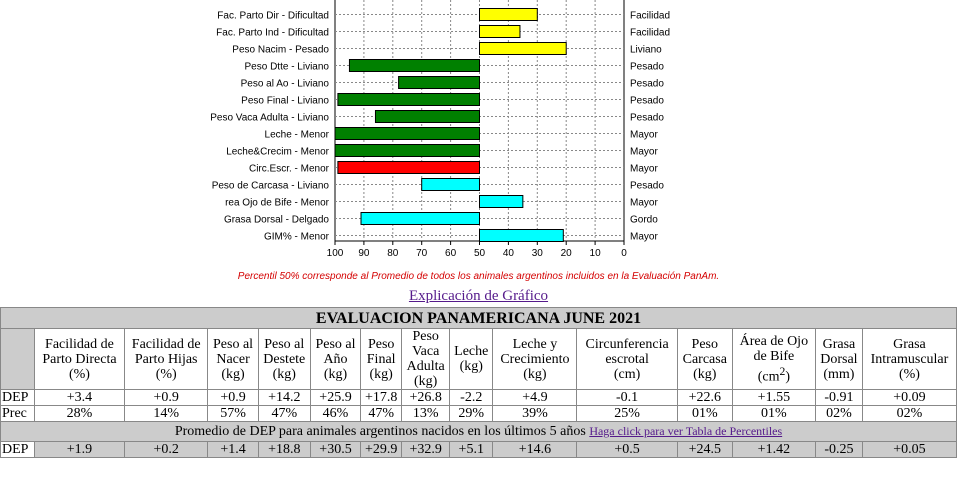  I want to click on dep-label: DEP, so click(17, 397).